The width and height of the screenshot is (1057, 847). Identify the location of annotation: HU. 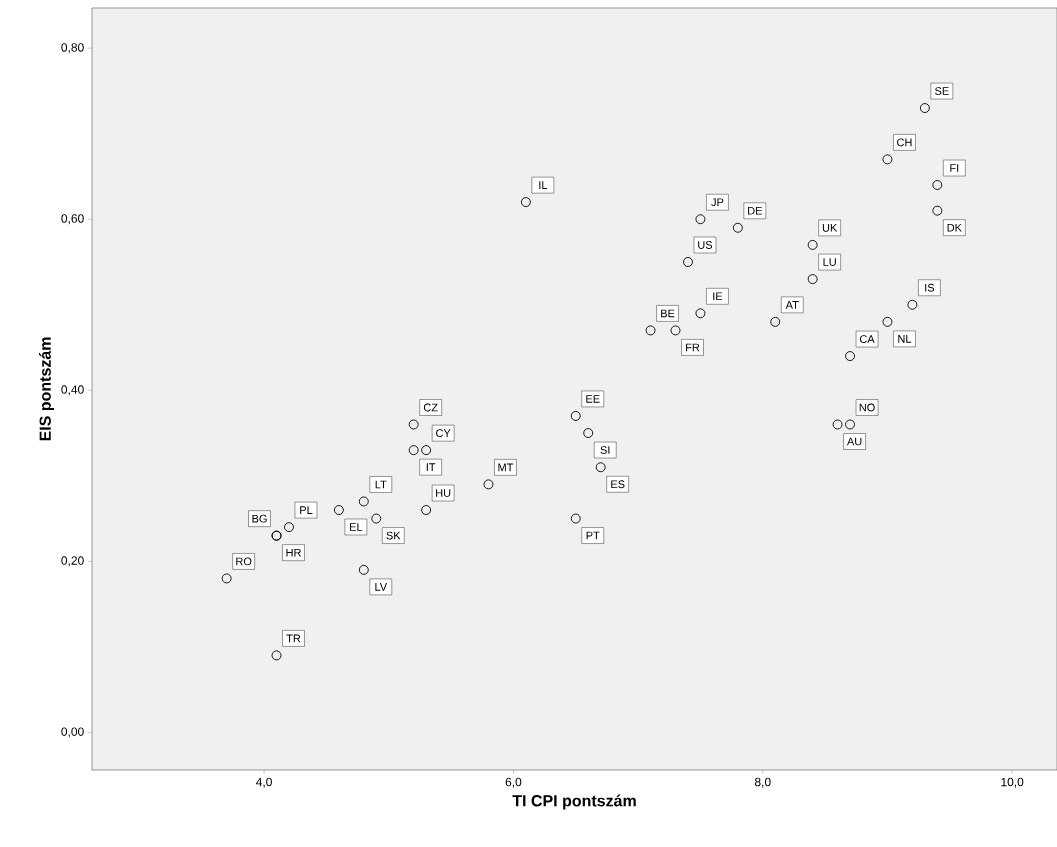
(443, 493).